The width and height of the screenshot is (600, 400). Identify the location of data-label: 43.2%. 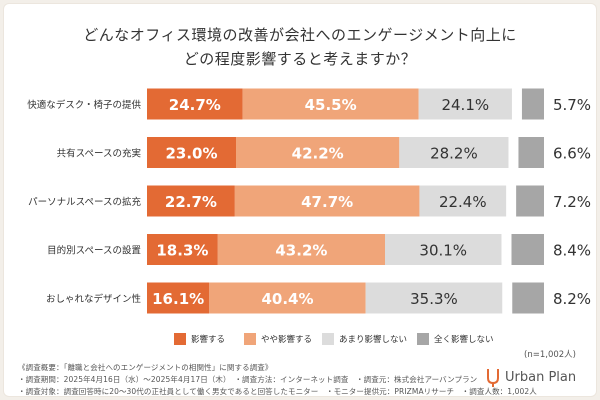
(301, 251).